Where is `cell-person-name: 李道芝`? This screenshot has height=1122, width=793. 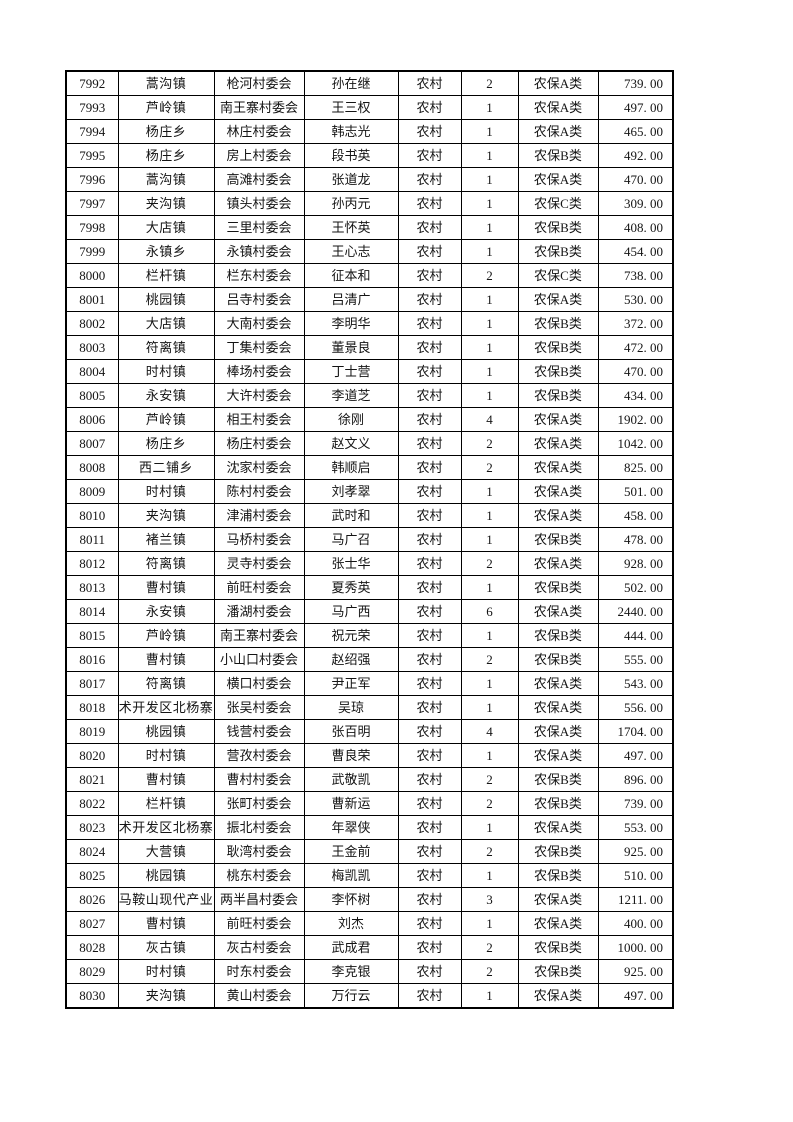 cell-person-name: 李道芝 is located at coordinates (351, 395).